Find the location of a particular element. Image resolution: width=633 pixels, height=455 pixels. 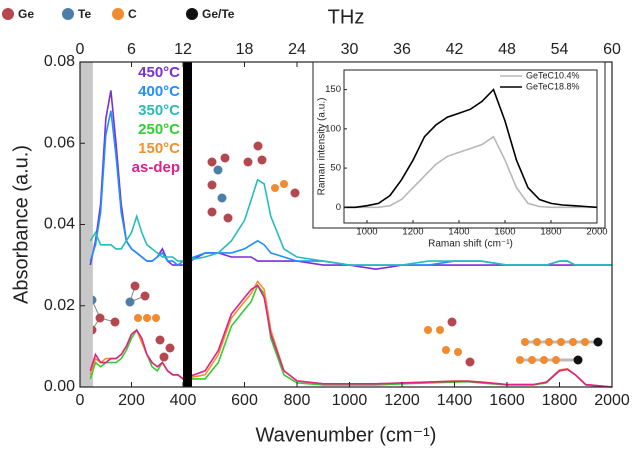

x2-tick-label: 6 is located at coordinates (131, 49).